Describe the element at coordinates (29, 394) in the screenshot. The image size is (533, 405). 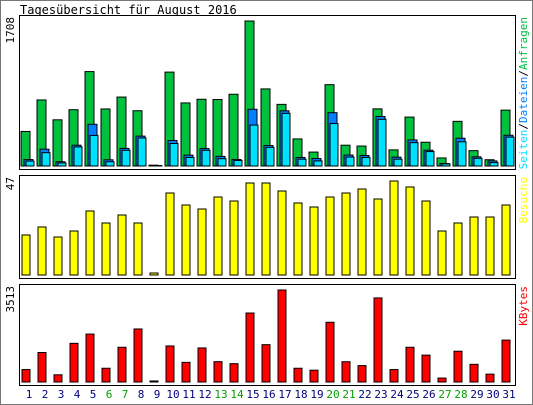
I see `x-tick-label: 1` at that location.